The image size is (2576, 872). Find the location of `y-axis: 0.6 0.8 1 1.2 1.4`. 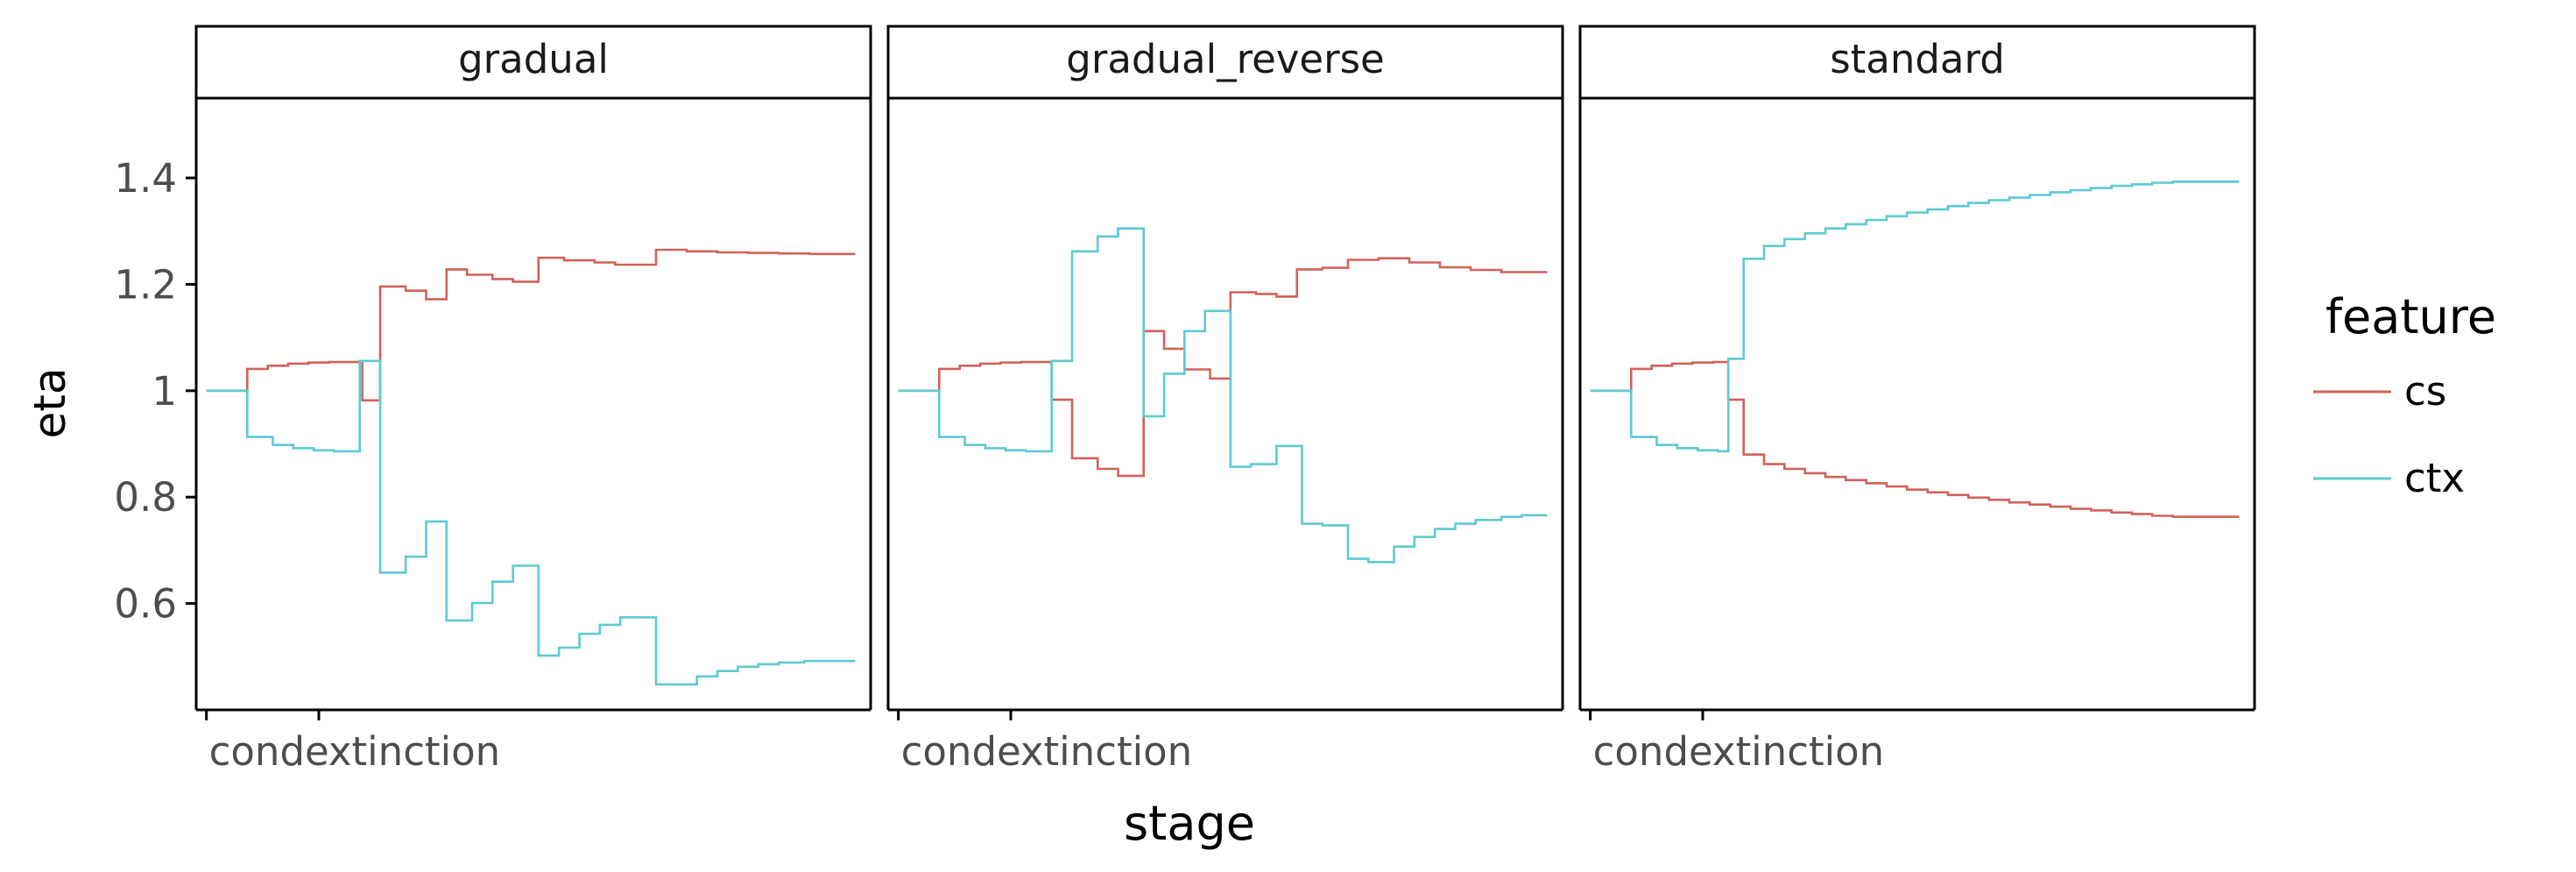

y-axis: 0.6 0.8 1 1.2 1.4 is located at coordinates (155, 391).